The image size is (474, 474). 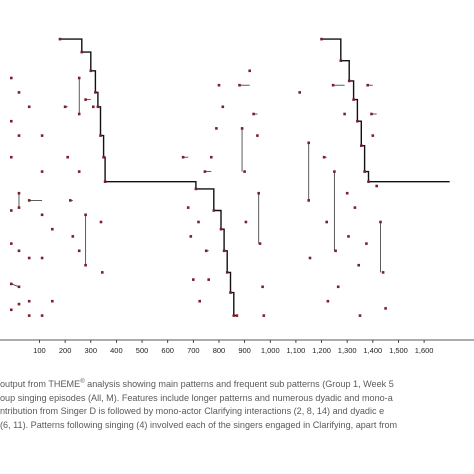 I want to click on x-tick-label-10: 1,100, so click(x=296, y=350).